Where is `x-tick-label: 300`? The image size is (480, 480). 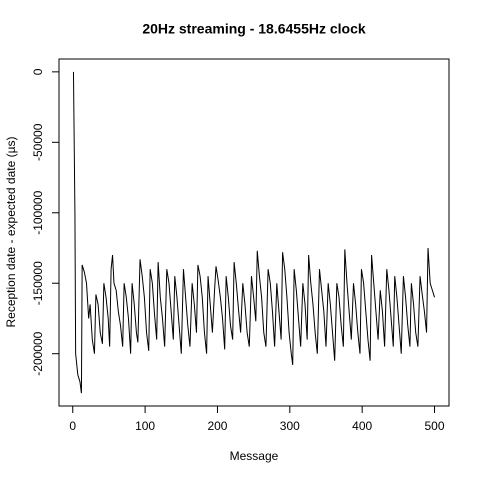 x-tick-label: 300 is located at coordinates (290, 426).